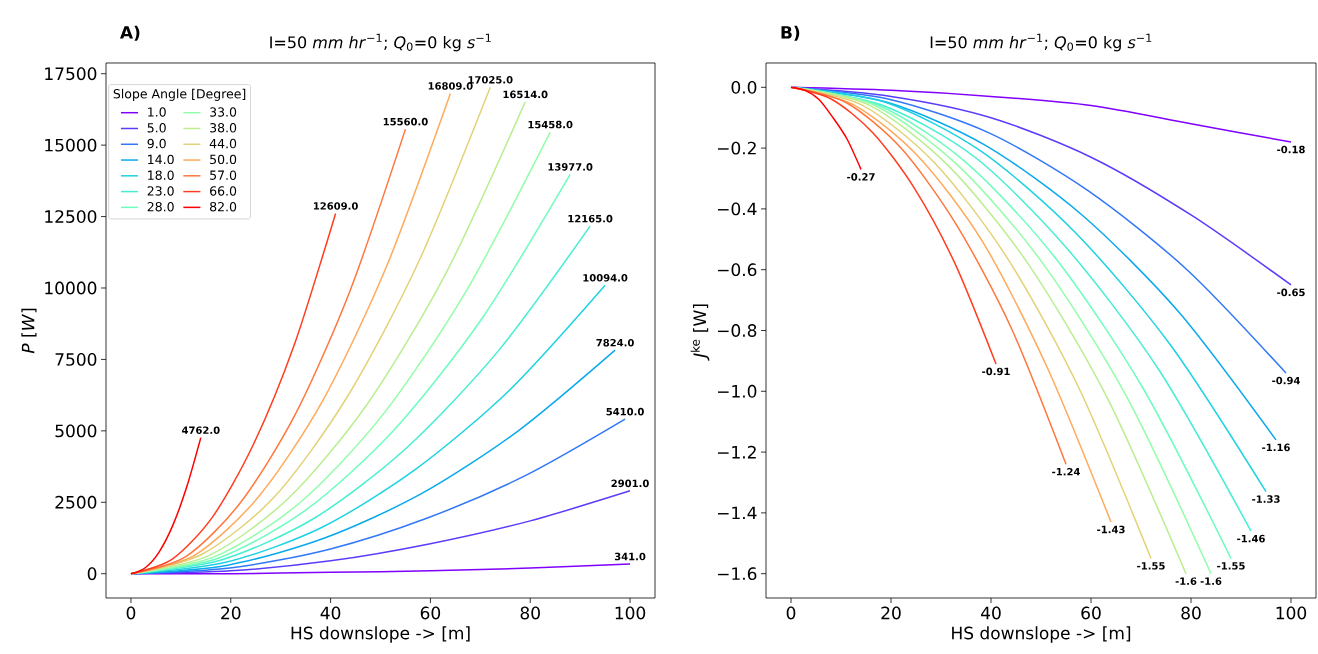 The image size is (1318, 654). What do you see at coordinates (71, 288) in the screenshot?
I see `y-tick-label: 10000` at bounding box center [71, 288].